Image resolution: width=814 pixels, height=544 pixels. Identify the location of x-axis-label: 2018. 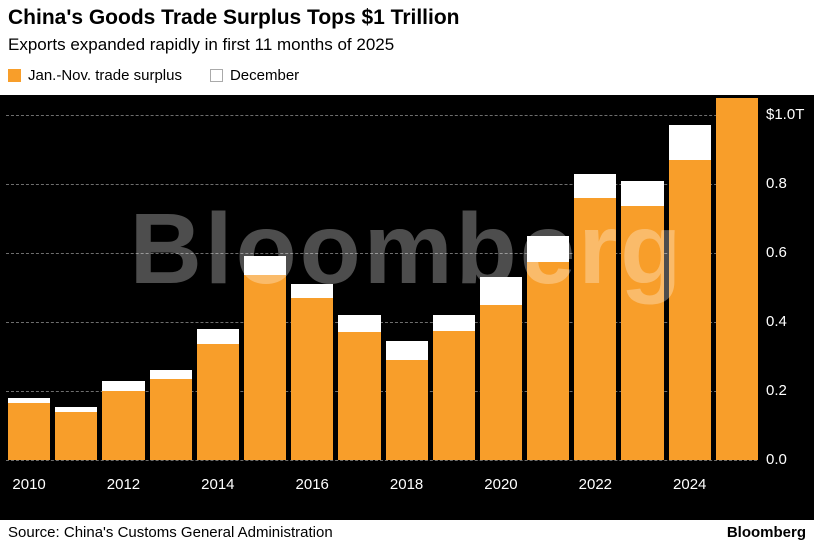
(406, 484).